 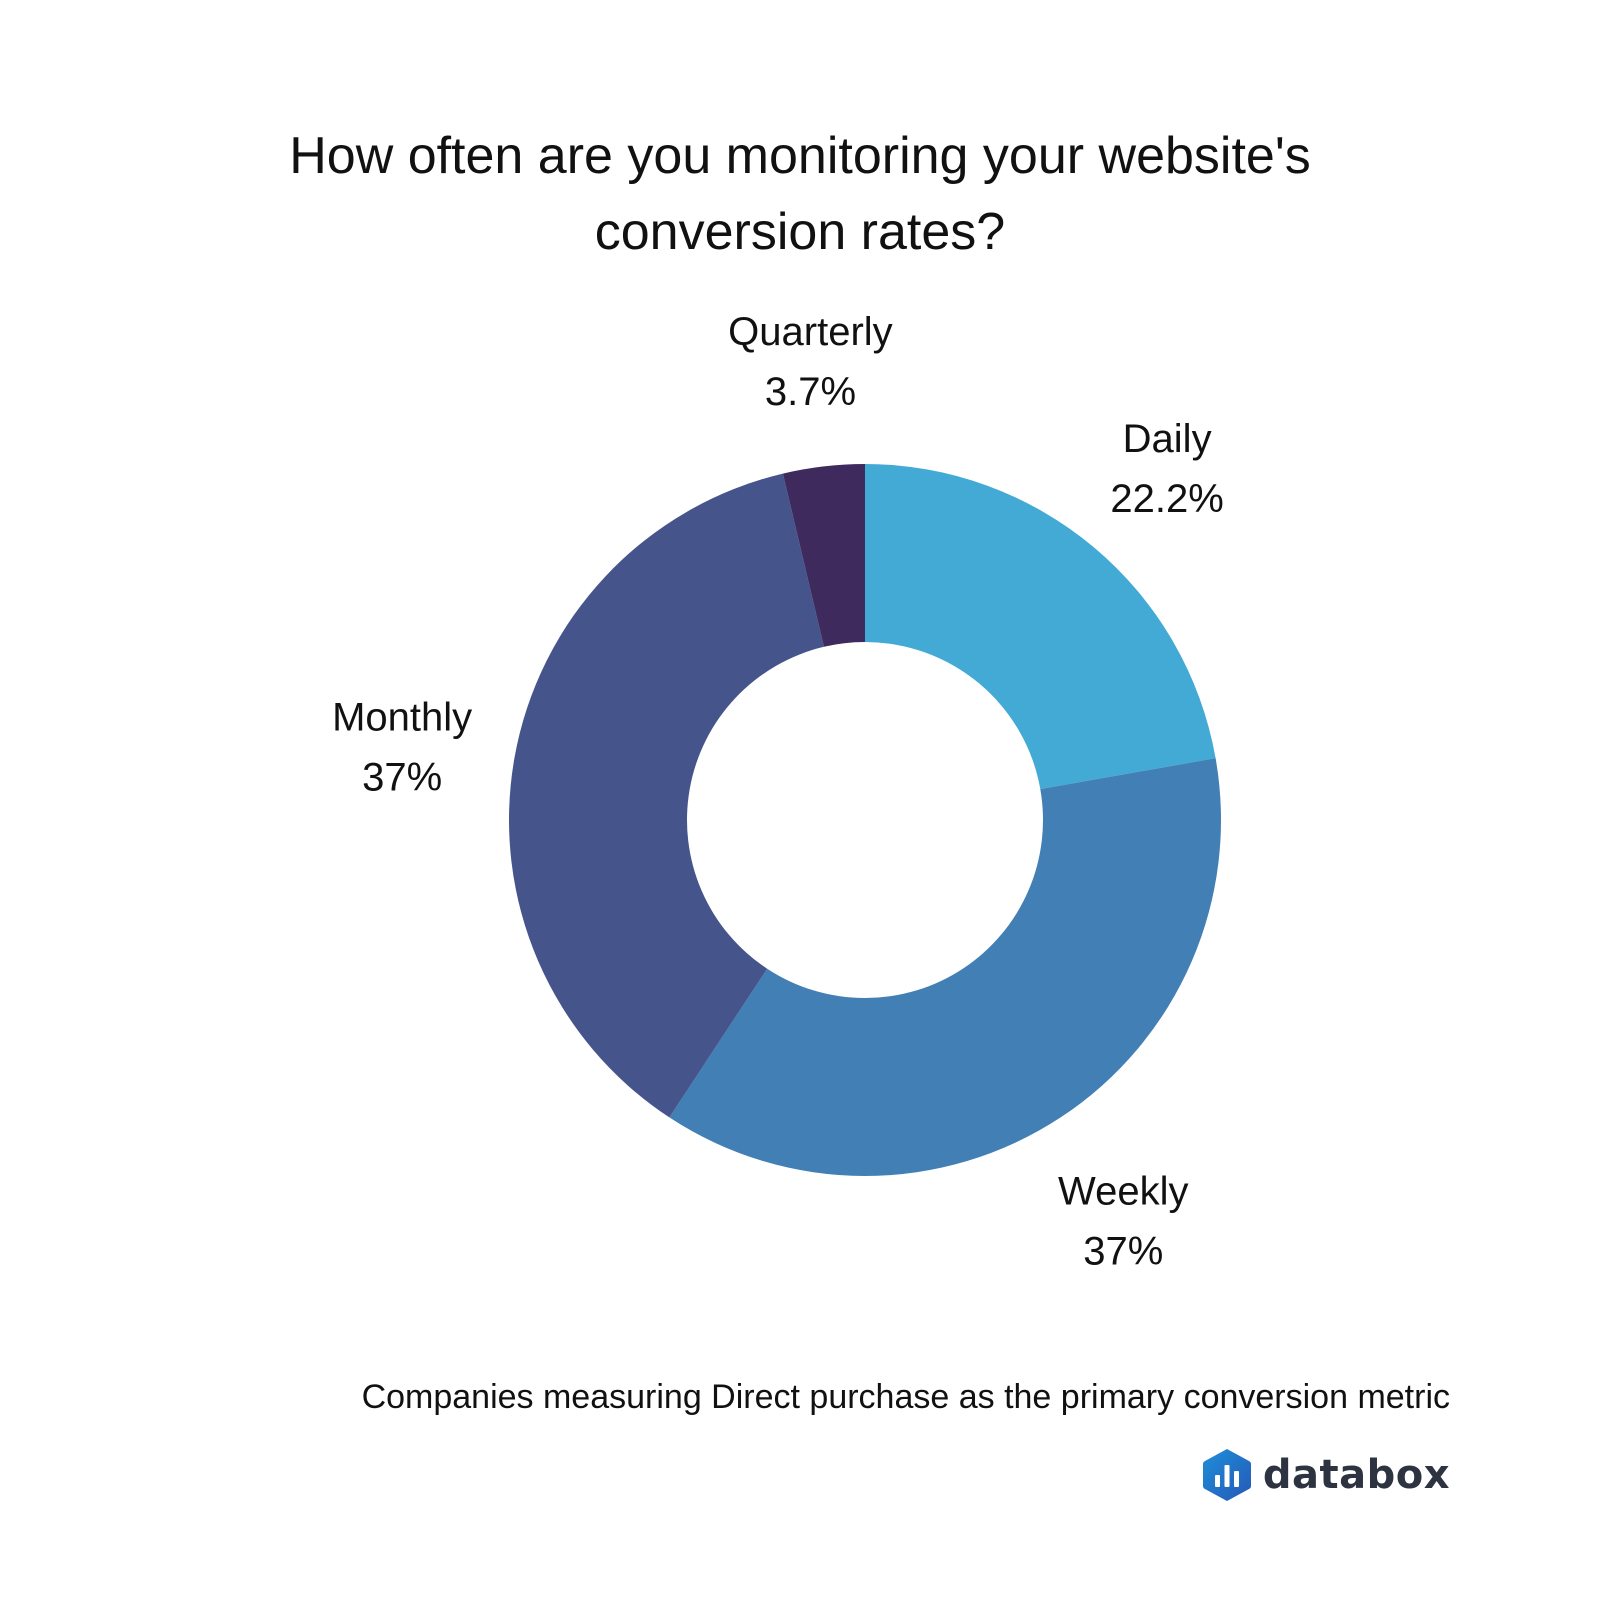 I want to click on slice-value-quarterly: 3.7%, so click(x=810, y=392).